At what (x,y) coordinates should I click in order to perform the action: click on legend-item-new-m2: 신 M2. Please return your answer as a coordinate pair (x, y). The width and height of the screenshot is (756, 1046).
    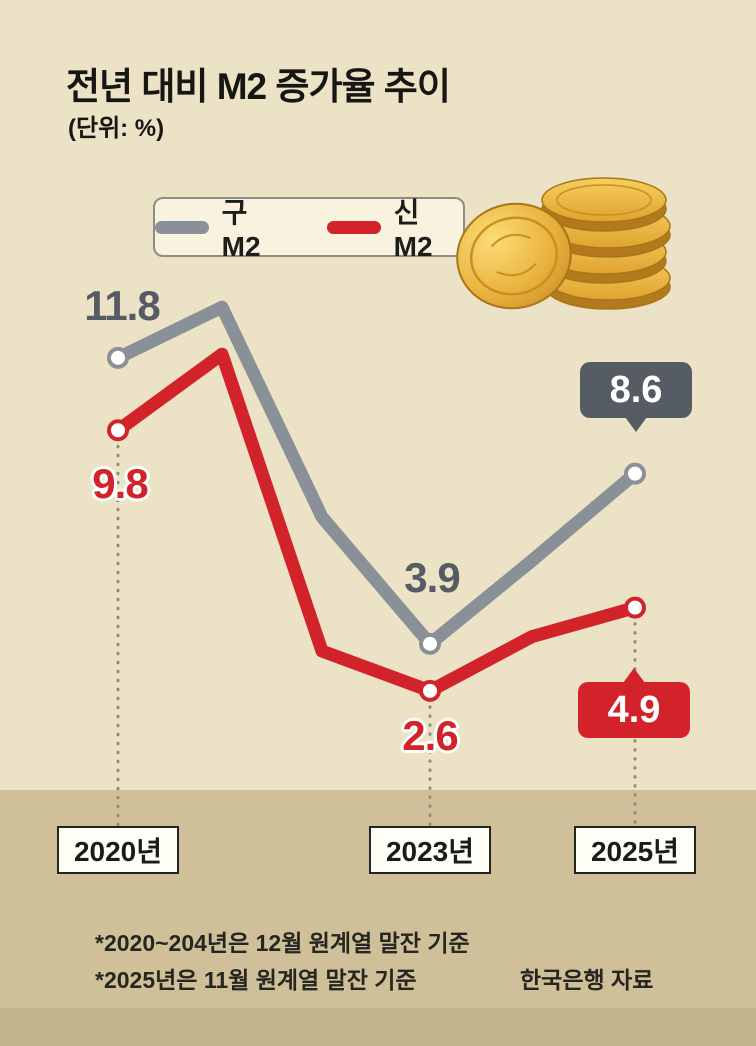
    Looking at the image, I should click on (395, 227).